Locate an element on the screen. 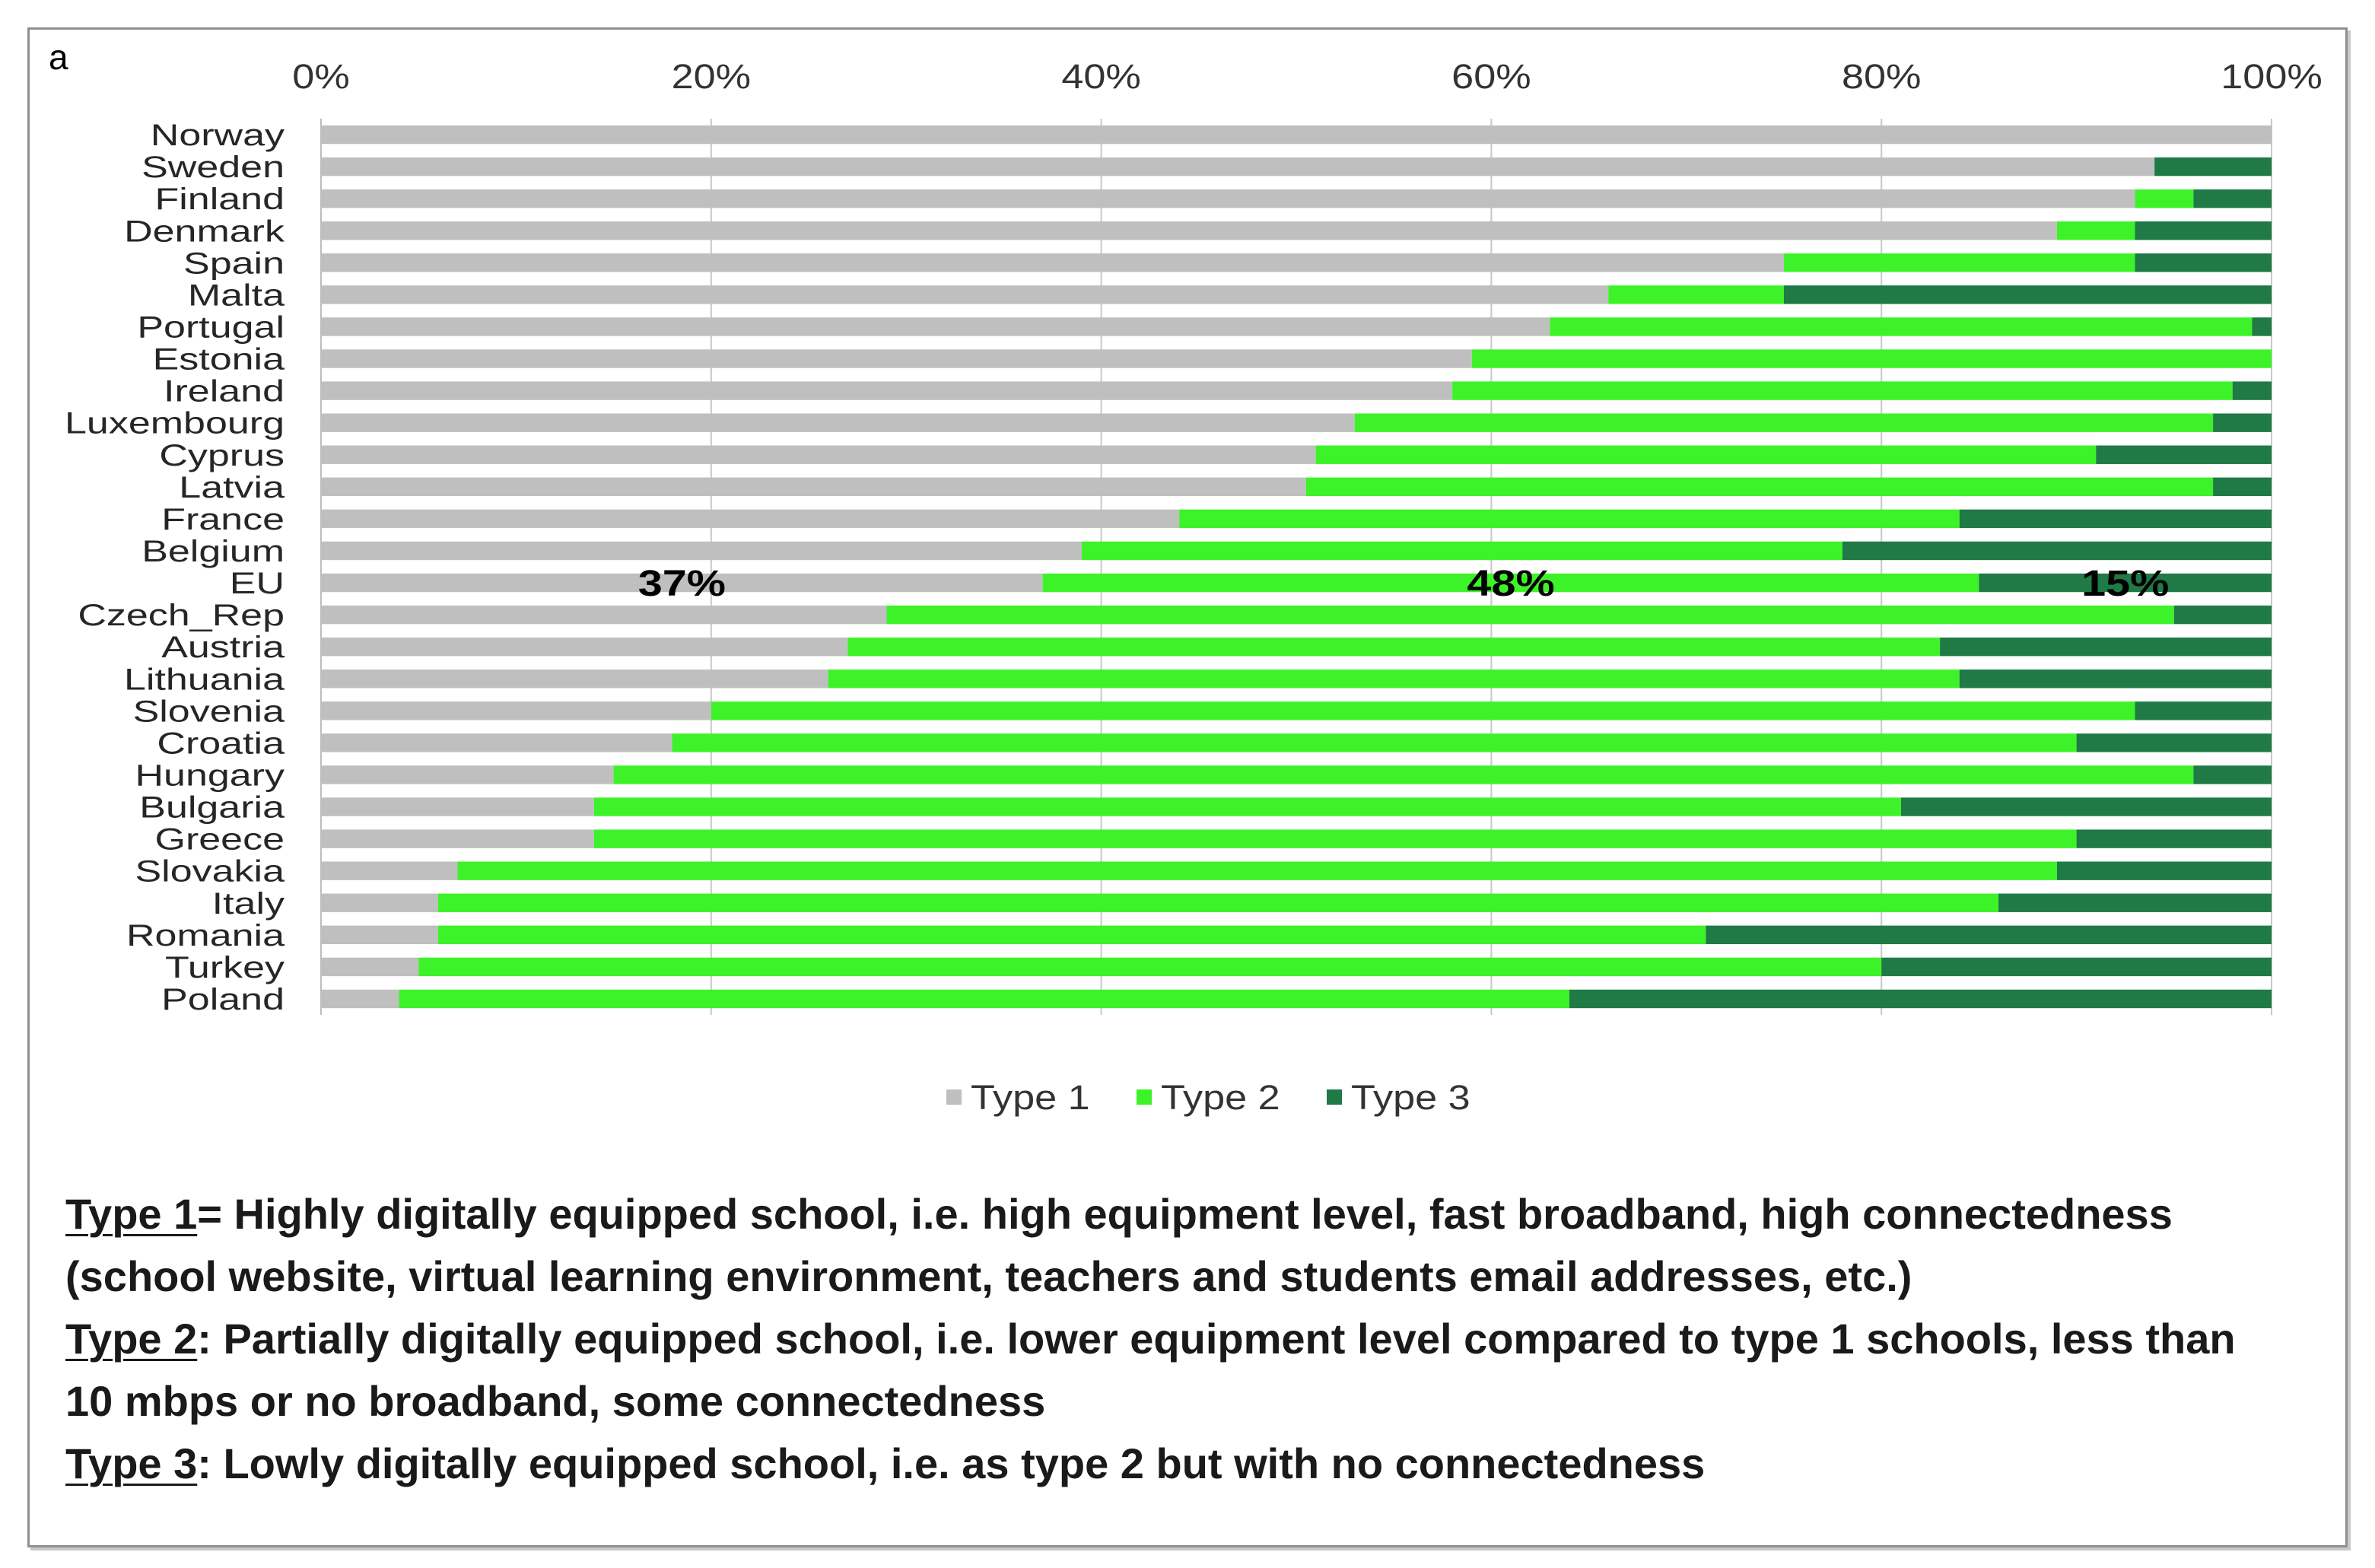  bar-row-lithuania is located at coordinates (1296, 679).